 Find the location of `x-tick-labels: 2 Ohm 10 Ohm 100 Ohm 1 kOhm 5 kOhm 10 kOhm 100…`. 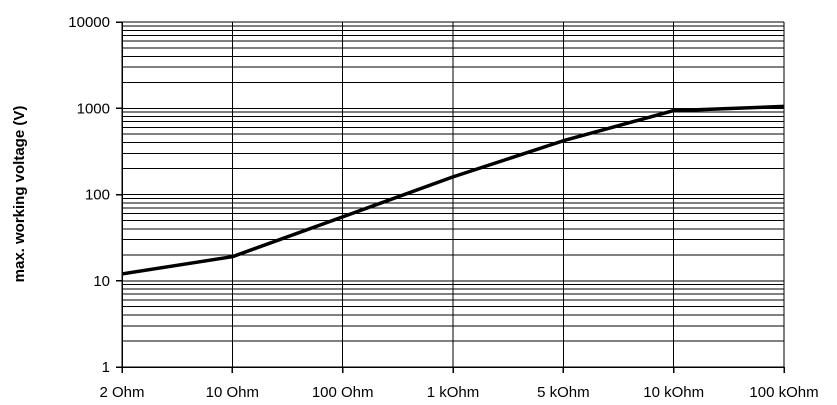

x-tick-labels: 2 Ohm 10 Ohm 100 Ohm 1 kOhm 5 kOhm 10 kOhm 100… is located at coordinates (458, 392).